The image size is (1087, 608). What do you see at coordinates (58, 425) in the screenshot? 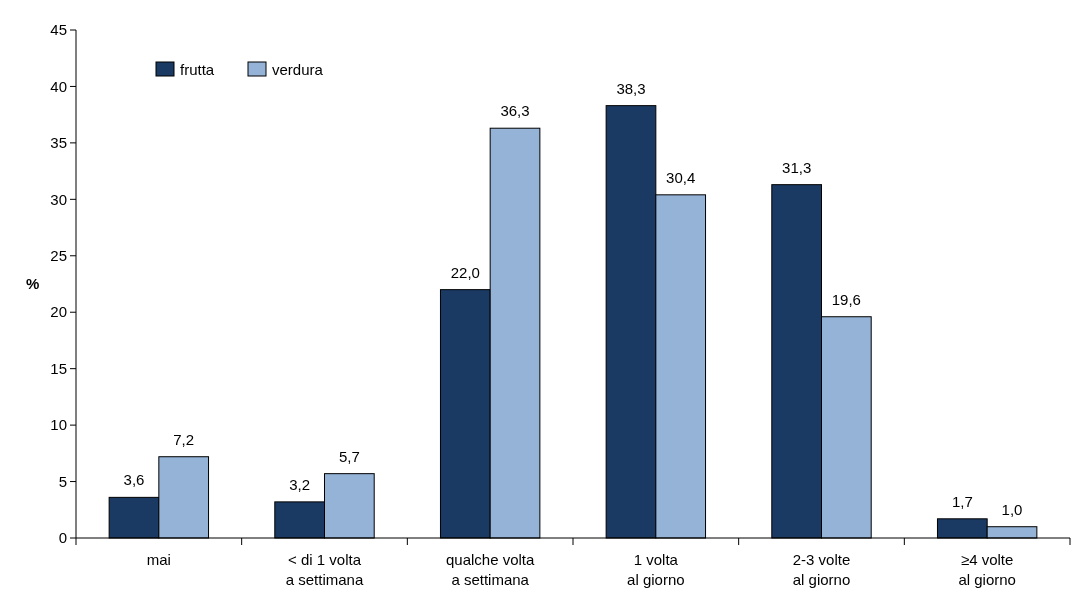
I see `y-tick-label: 10` at bounding box center [58, 425].